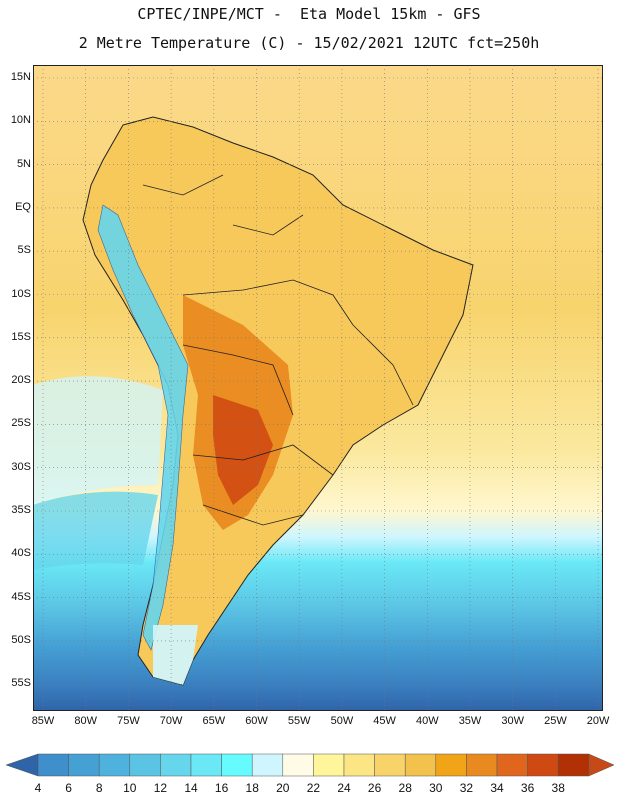  I want to click on lon-label: 20W, so click(598, 721).